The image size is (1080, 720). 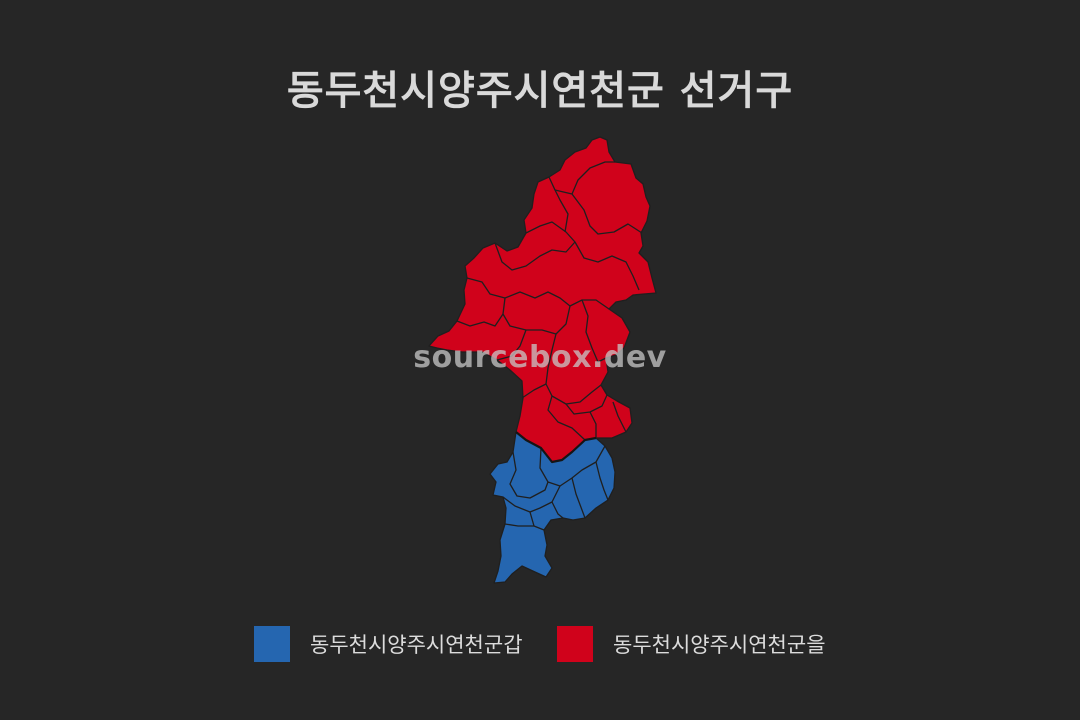 What do you see at coordinates (540, 644) in the screenshot?
I see `map-legend: 동두천시양주시연천군갑 동두천시양주시연천군을` at bounding box center [540, 644].